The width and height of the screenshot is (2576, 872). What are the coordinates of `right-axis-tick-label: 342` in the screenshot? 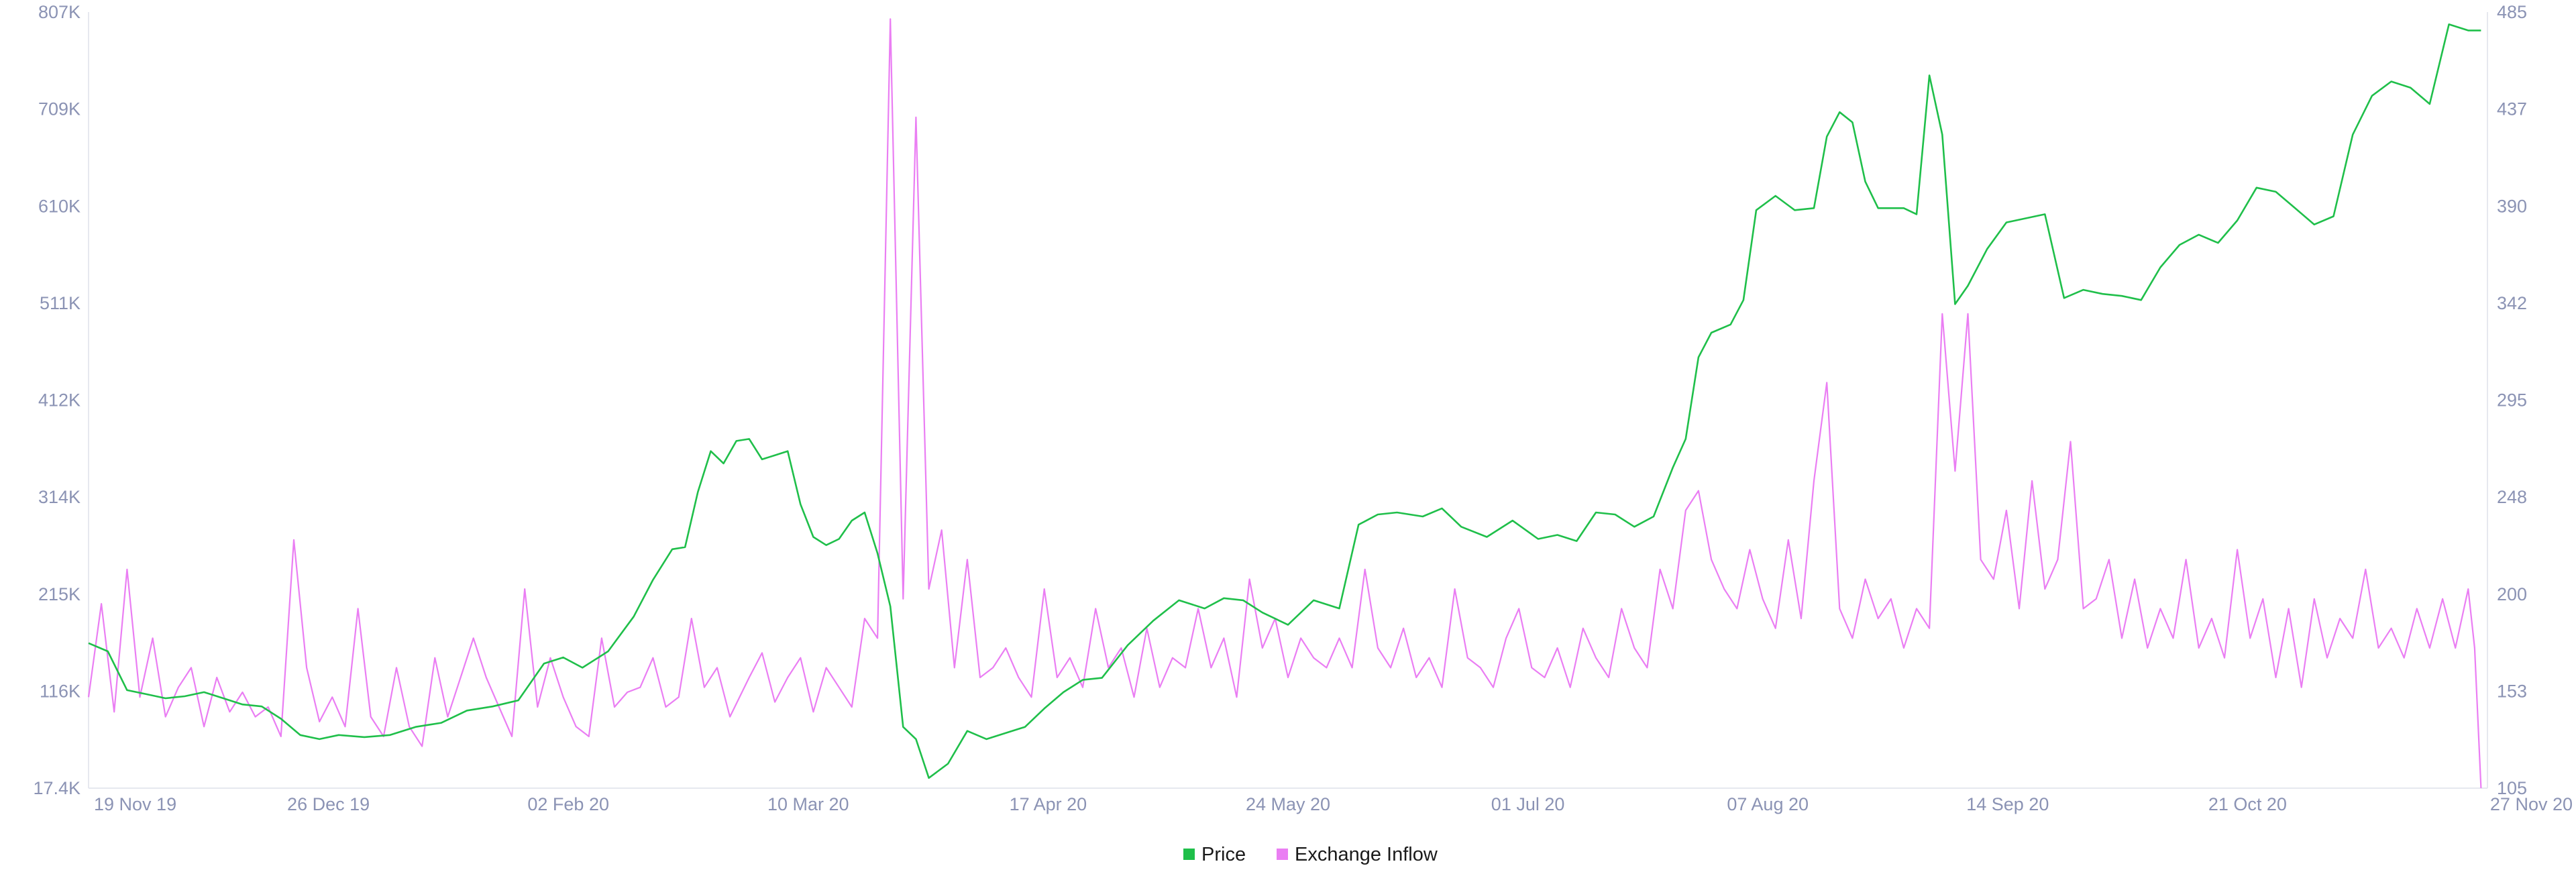 It's located at (2512, 303).